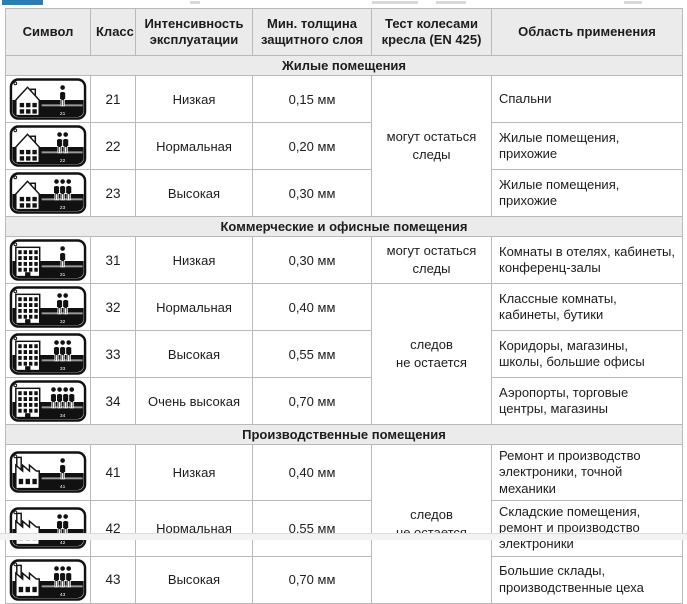 This screenshot has height=604, width=687. I want to click on class-23-symbol-cell: 23, so click(48, 193).